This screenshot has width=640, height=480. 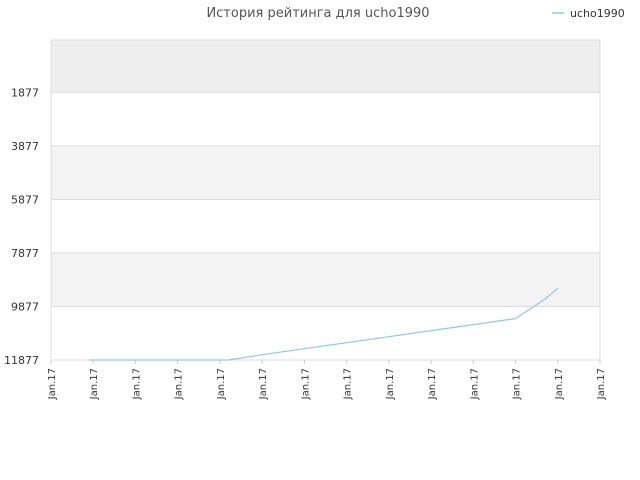 What do you see at coordinates (25, 146) in the screenshot?
I see `y-tick-label: 3877` at bounding box center [25, 146].